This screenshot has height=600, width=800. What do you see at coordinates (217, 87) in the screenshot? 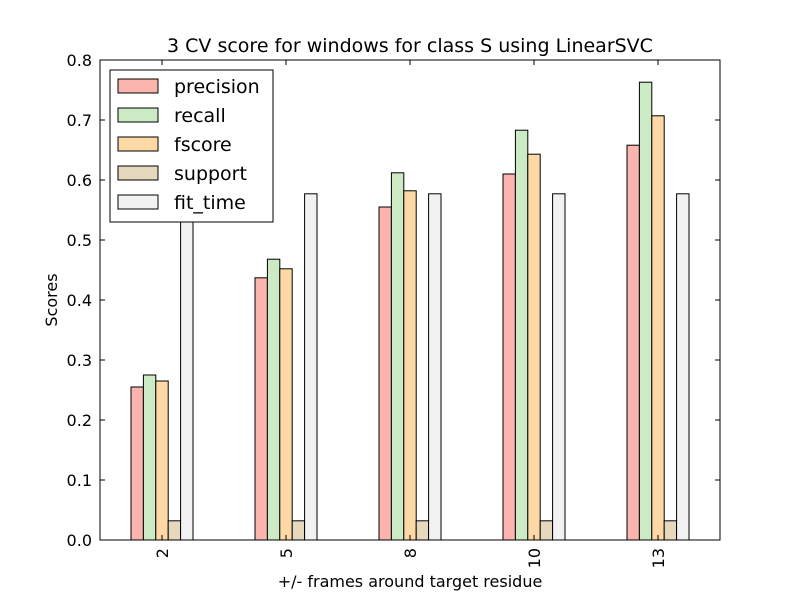
I see `legend-label-precision: precision` at bounding box center [217, 87].